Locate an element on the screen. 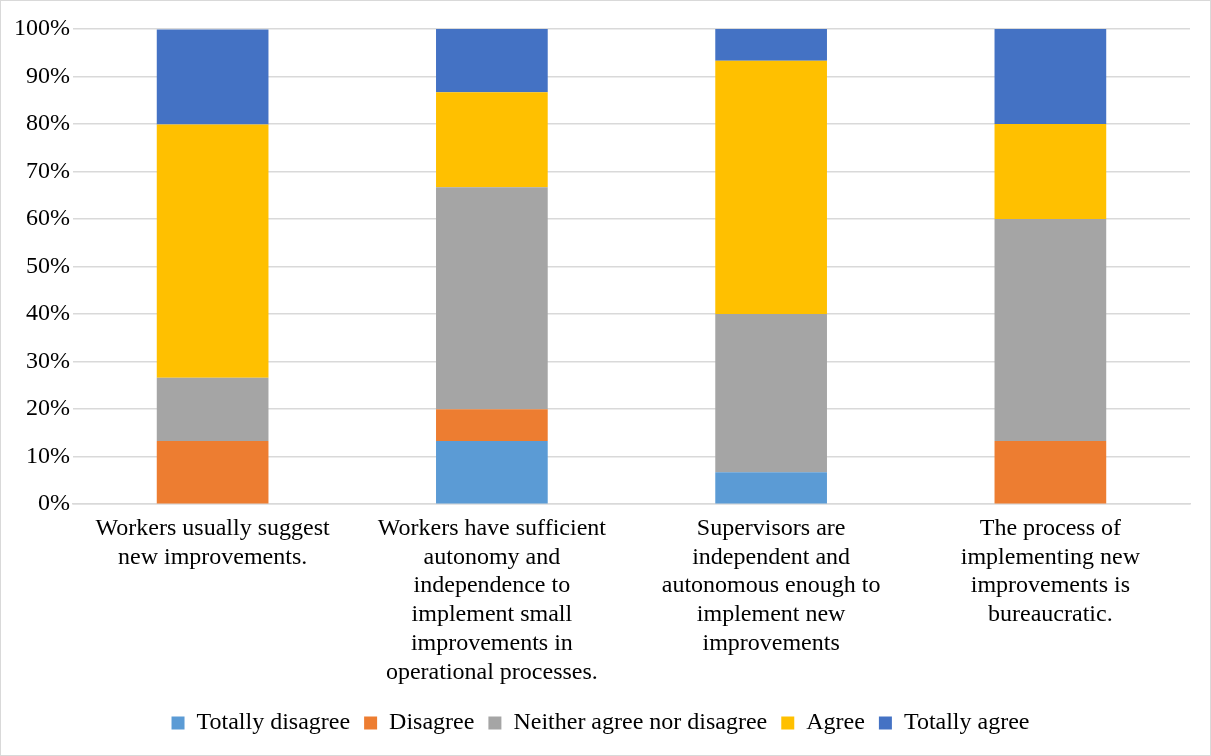 The width and height of the screenshot is (1211, 756). y-tick-label: 100% is located at coordinates (41, 27).